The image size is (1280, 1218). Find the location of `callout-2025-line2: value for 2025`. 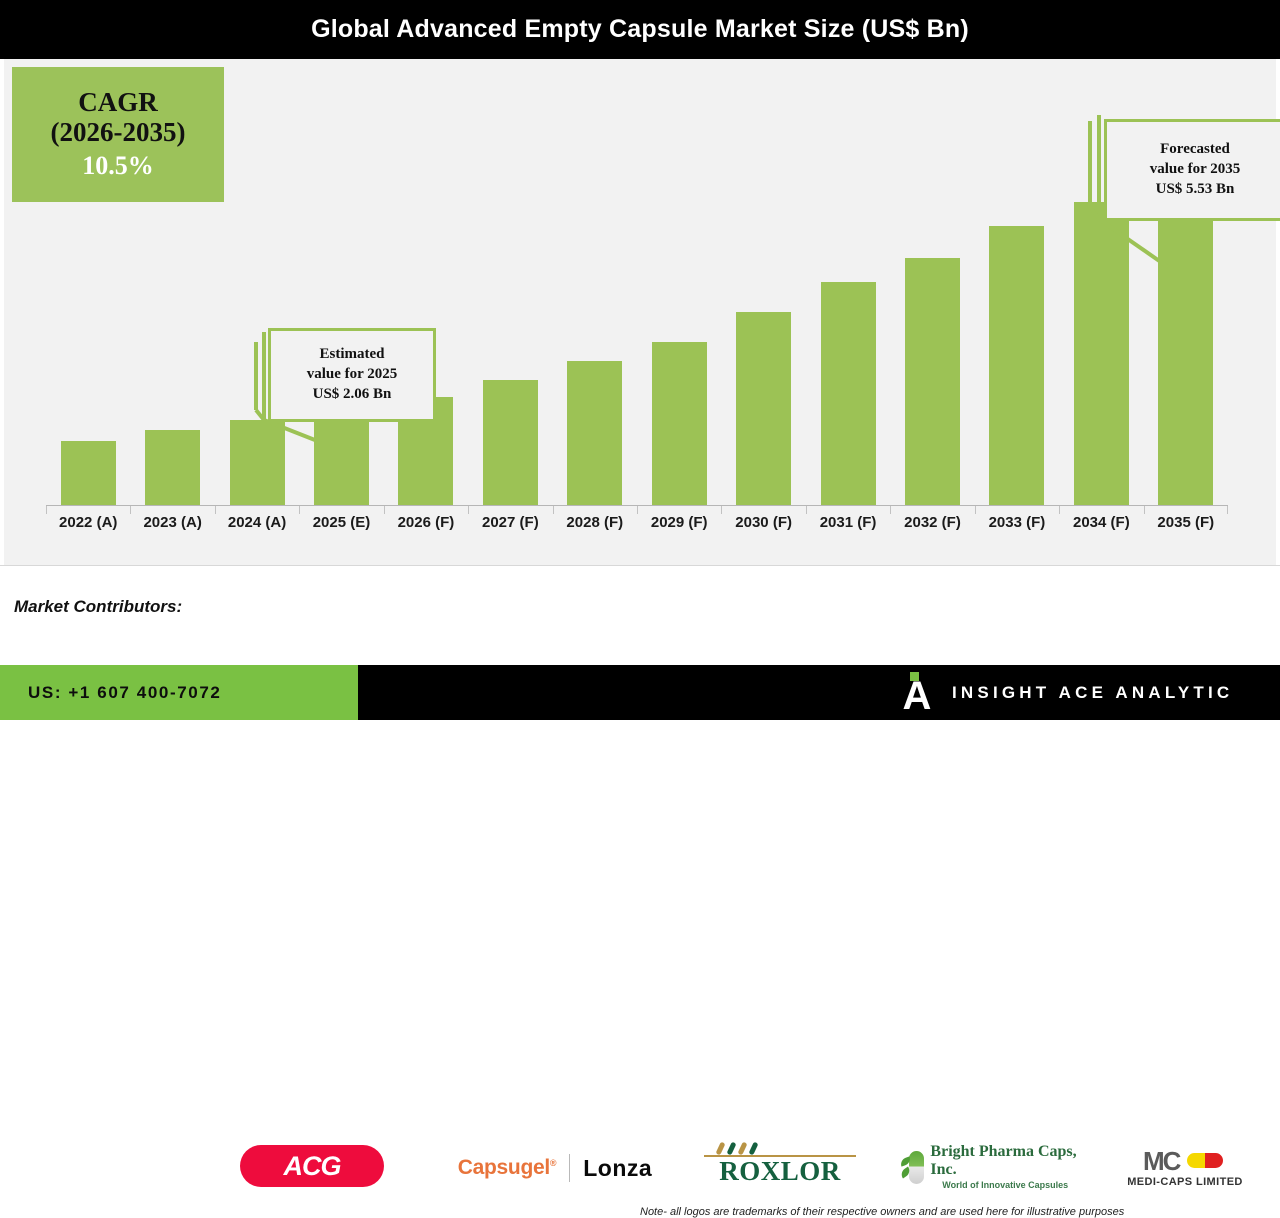

callout-2025-line2: value for 2025 is located at coordinates (352, 374).